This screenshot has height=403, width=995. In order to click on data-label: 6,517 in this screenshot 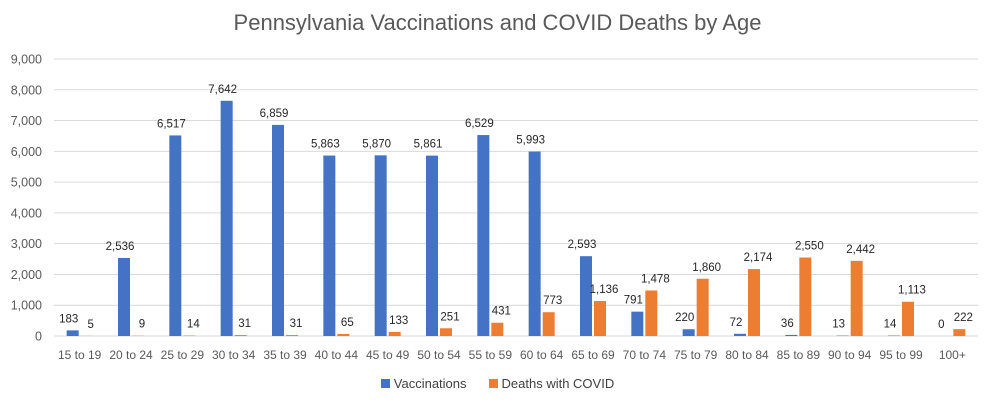, I will do `click(171, 124)`.